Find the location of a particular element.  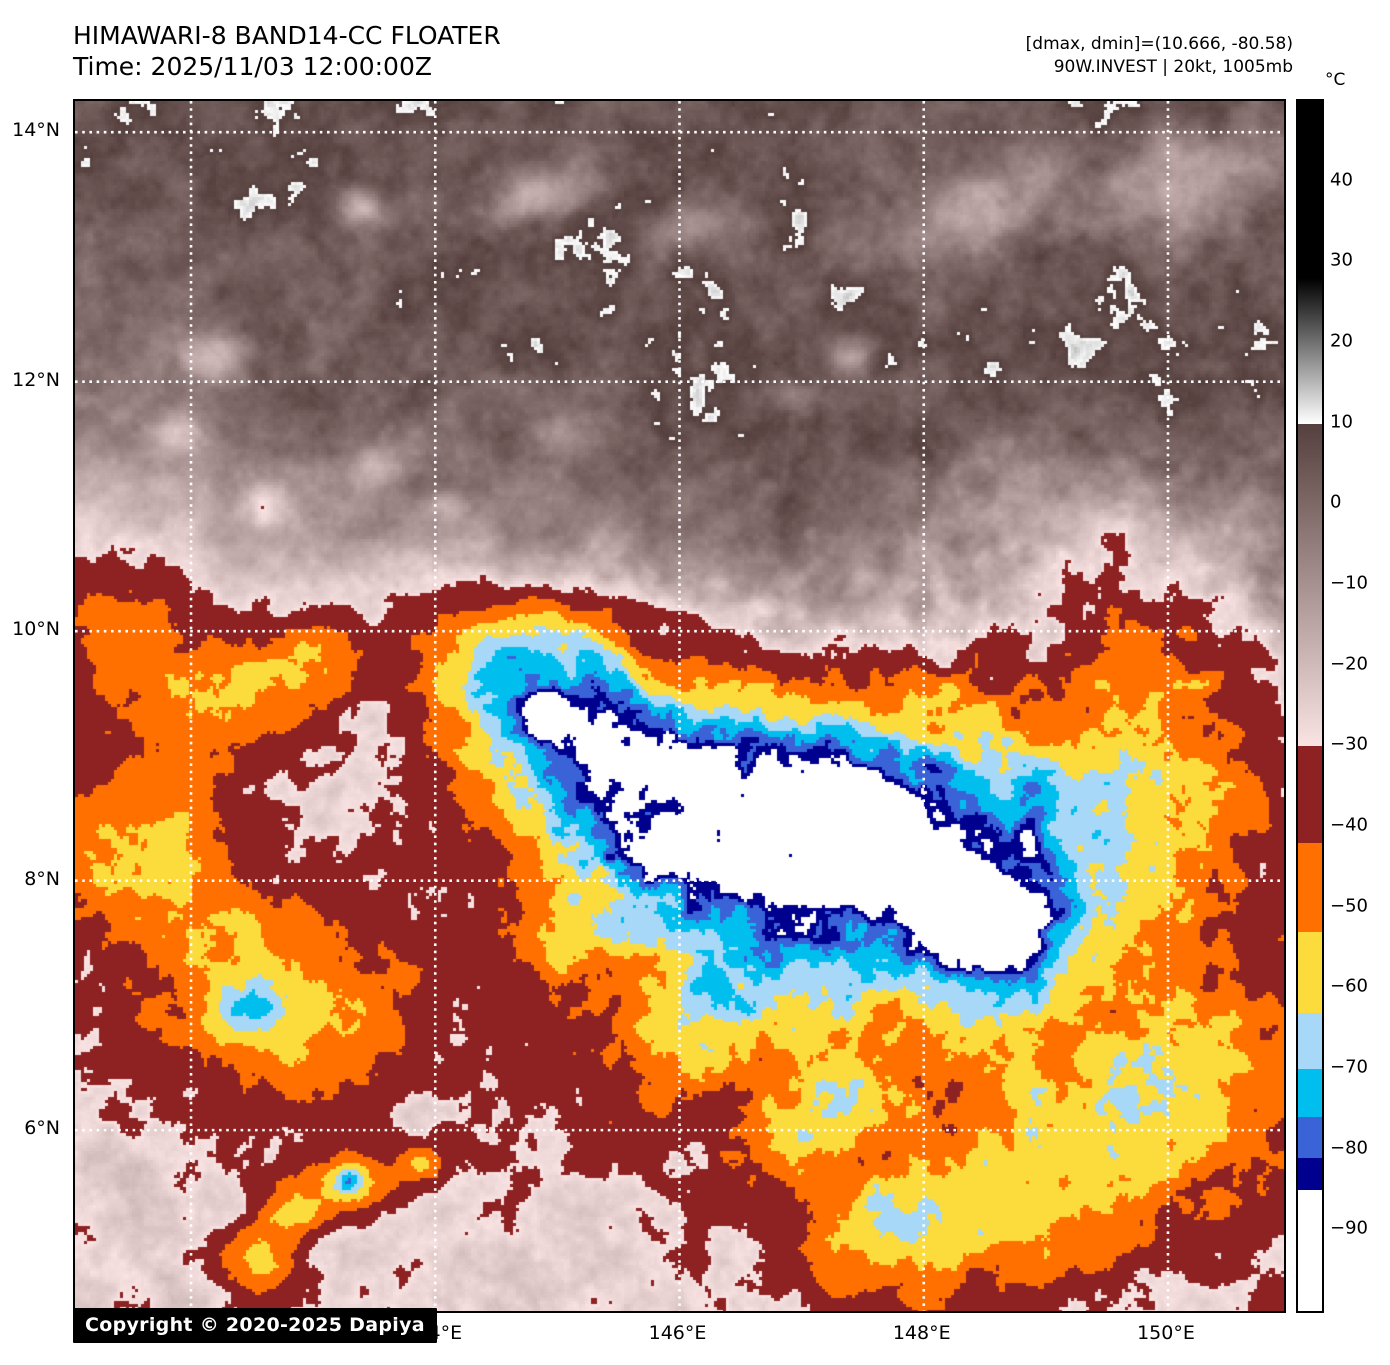

colorbar-tick--40: −40 is located at coordinates (1349, 825).